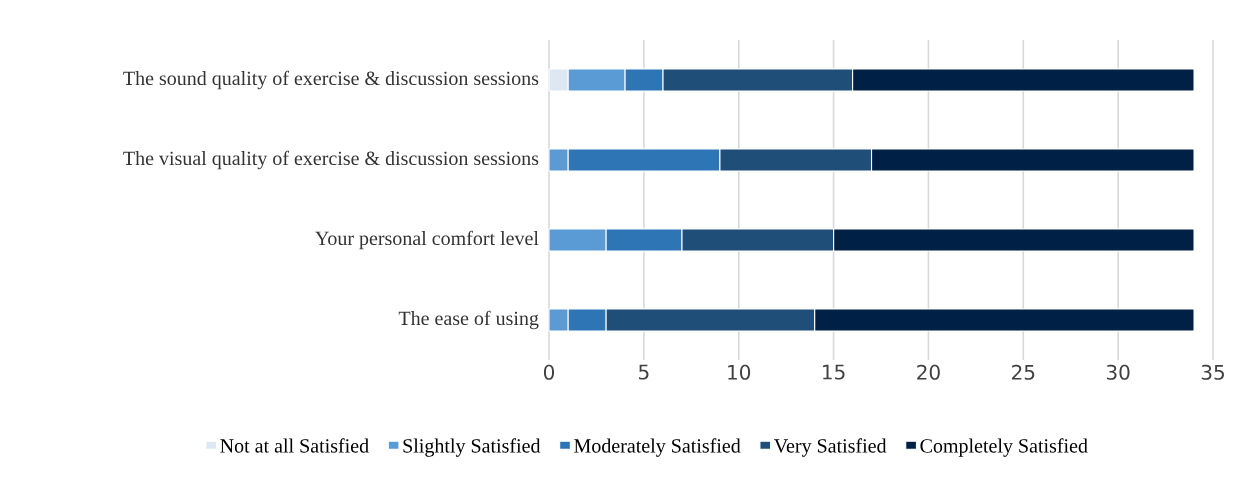 The image size is (1257, 479). I want to click on x-tick-label: 30, so click(1118, 372).